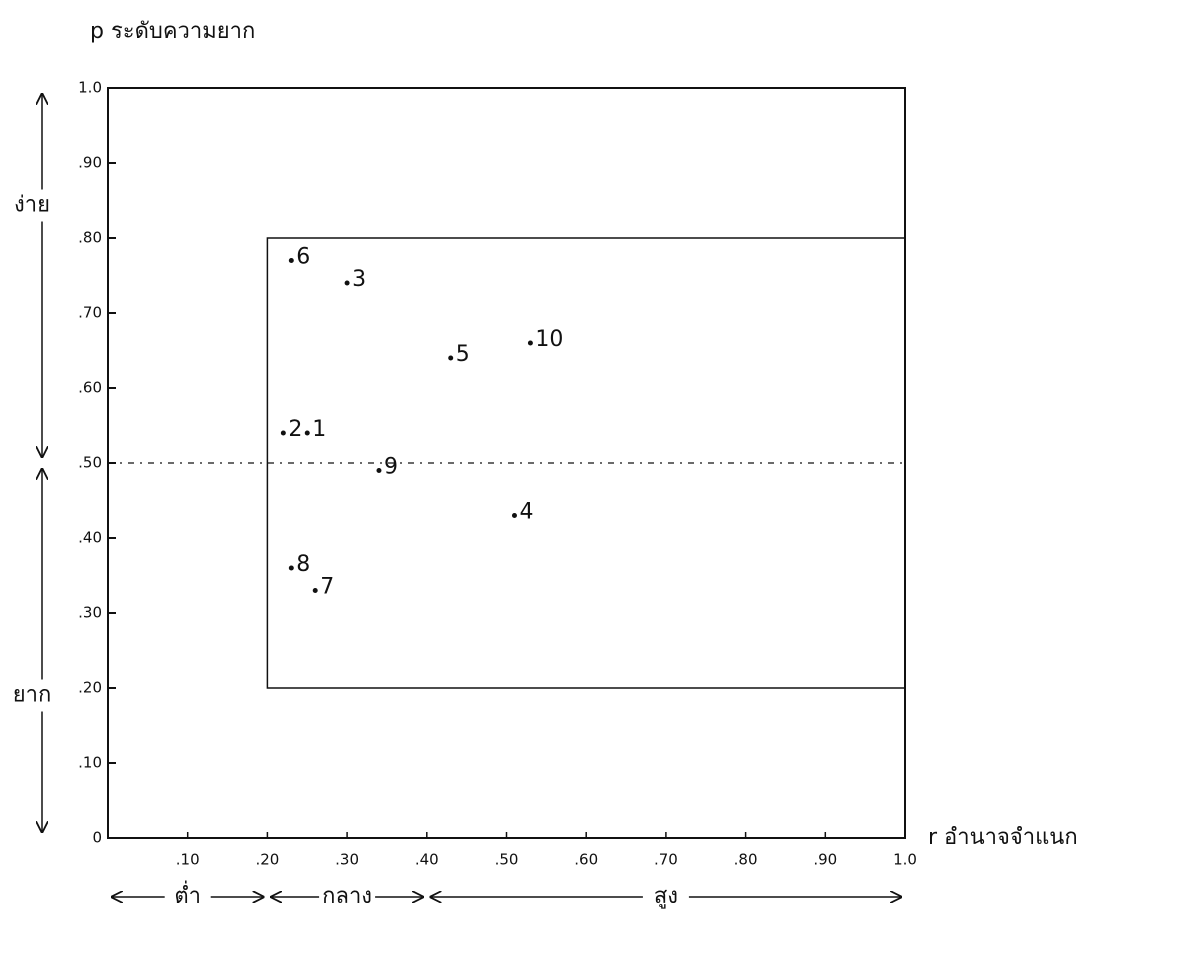  What do you see at coordinates (90, 463) in the screenshot?
I see `y-tick-label: .50` at bounding box center [90, 463].